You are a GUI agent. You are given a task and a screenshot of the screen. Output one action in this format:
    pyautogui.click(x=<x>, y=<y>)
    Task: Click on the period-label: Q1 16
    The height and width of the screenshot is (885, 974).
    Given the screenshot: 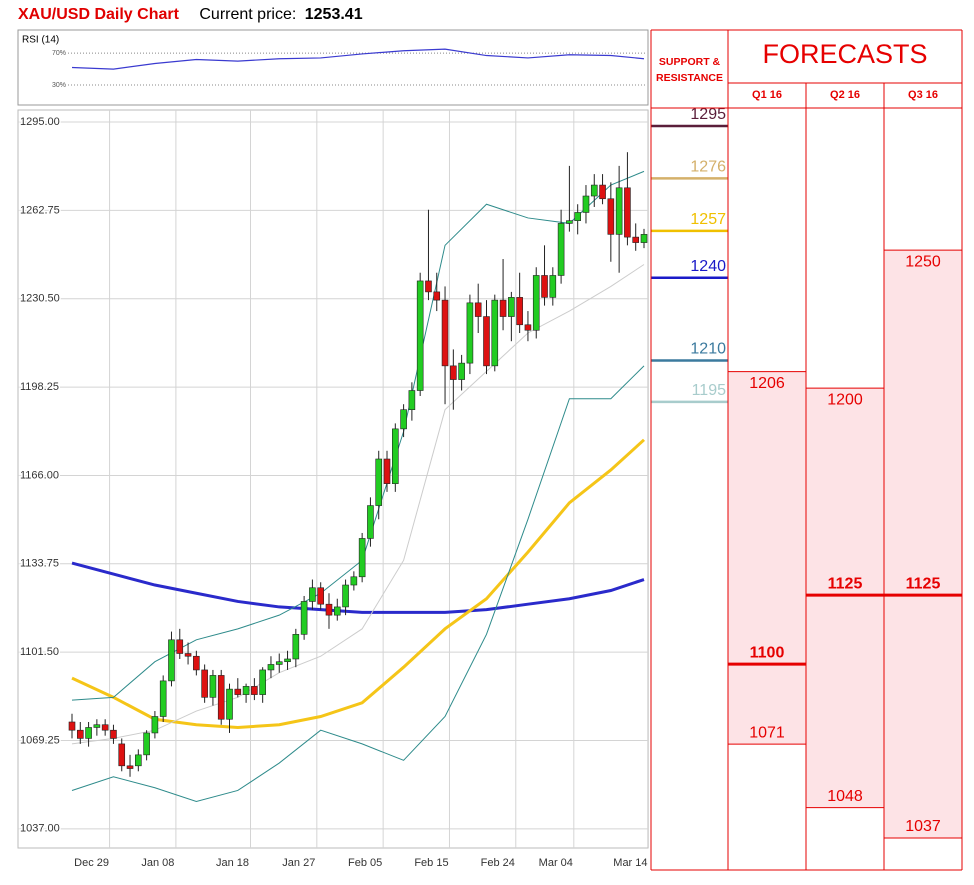 What is the action you would take?
    pyautogui.click(x=767, y=95)
    